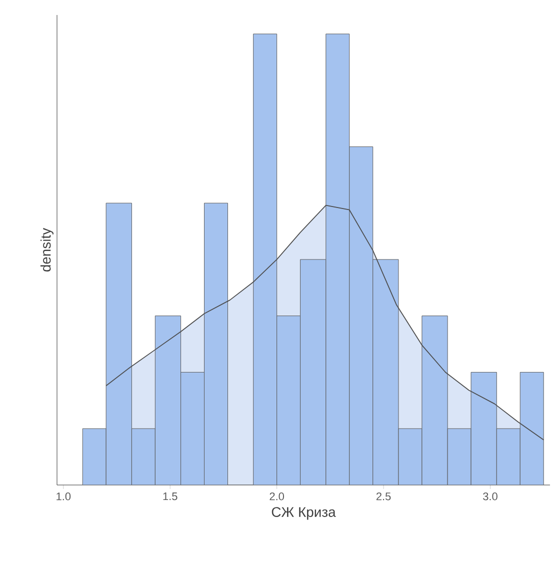 Image resolution: width=555 pixels, height=562 pixels. I want to click on x-tick-label: 3.0, so click(490, 496).